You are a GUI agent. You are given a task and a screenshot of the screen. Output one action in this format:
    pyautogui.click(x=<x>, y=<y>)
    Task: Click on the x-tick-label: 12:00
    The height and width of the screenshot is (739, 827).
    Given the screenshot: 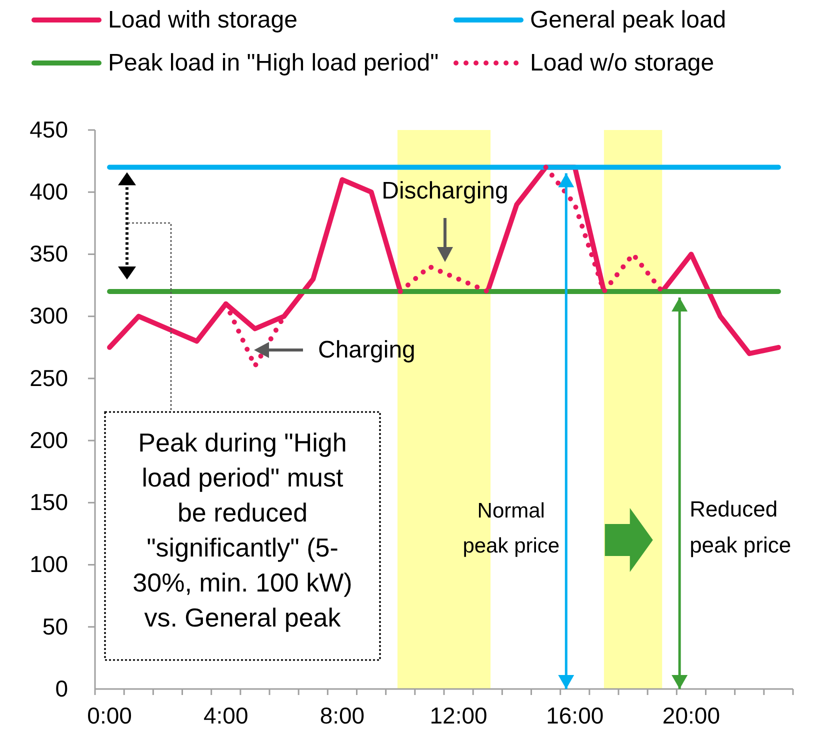 What is the action you would take?
    pyautogui.click(x=459, y=715)
    